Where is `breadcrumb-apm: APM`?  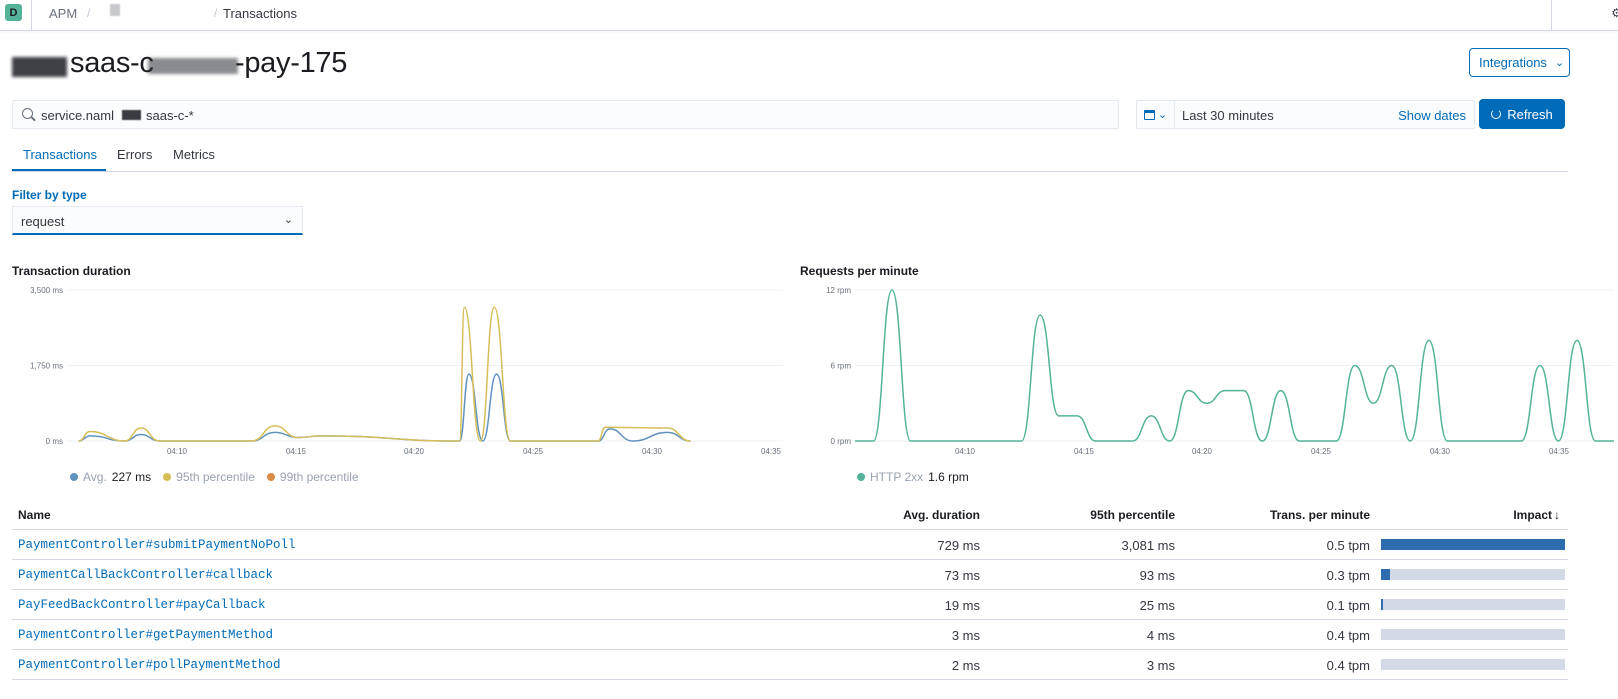 breadcrumb-apm: APM is located at coordinates (63, 13).